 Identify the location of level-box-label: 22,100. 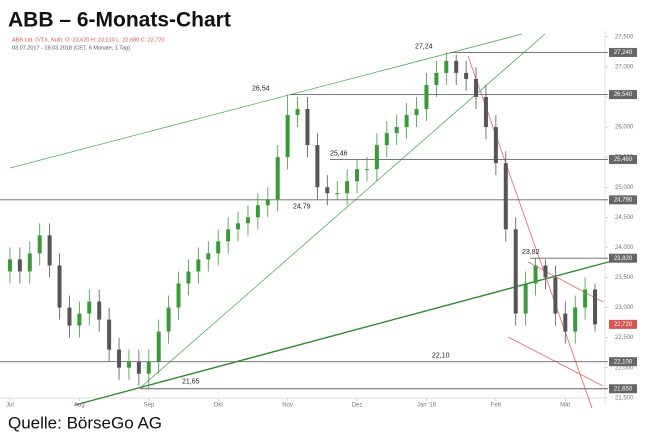
(623, 362).